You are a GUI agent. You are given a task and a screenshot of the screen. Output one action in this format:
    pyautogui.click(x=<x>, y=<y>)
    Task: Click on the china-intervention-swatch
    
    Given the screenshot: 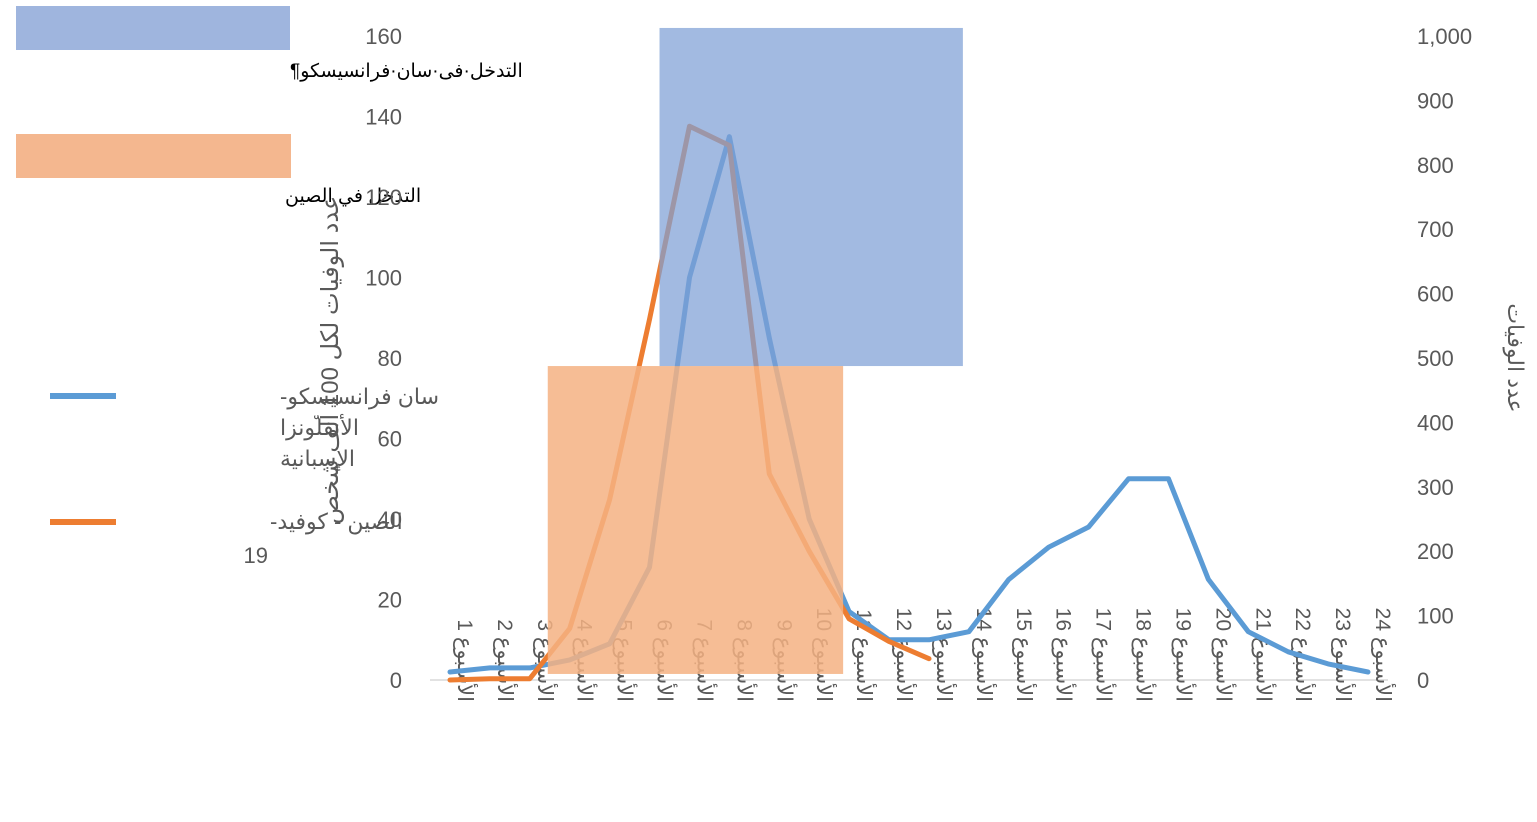 What is the action you would take?
    pyautogui.click(x=153, y=156)
    